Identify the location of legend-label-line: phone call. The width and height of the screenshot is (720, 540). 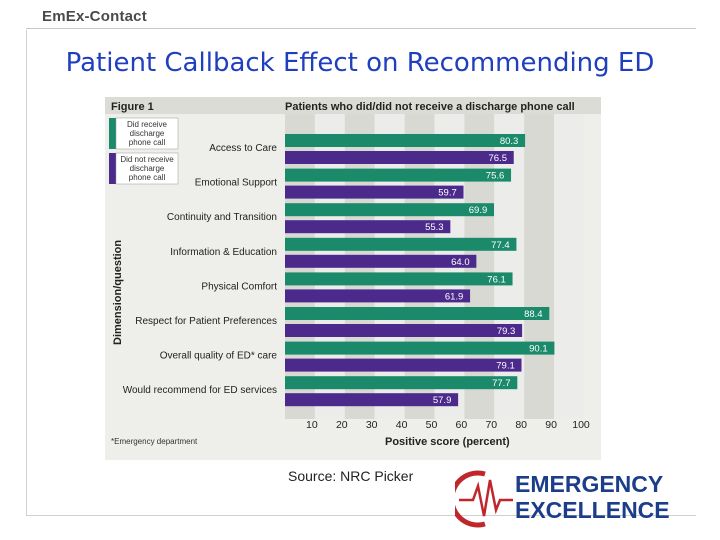
(147, 177).